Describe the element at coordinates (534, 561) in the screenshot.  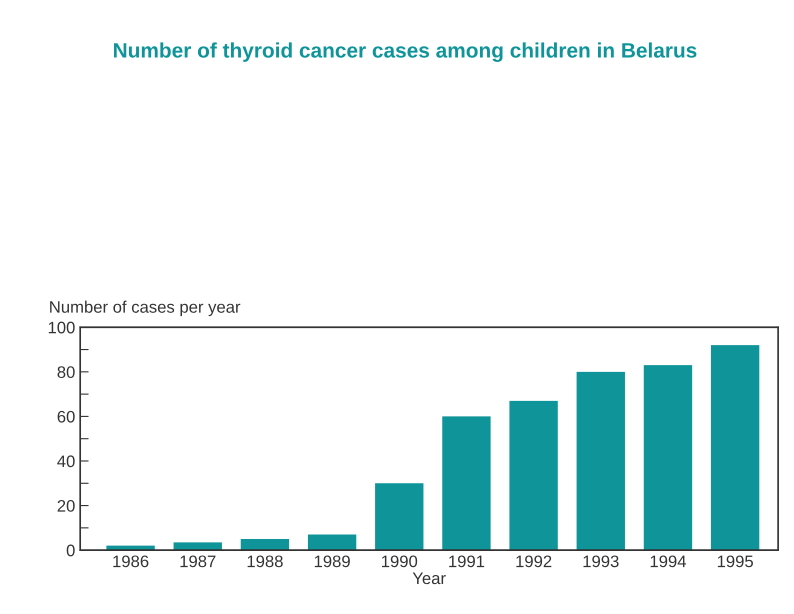
I see `x-tick-label: 1992` at that location.